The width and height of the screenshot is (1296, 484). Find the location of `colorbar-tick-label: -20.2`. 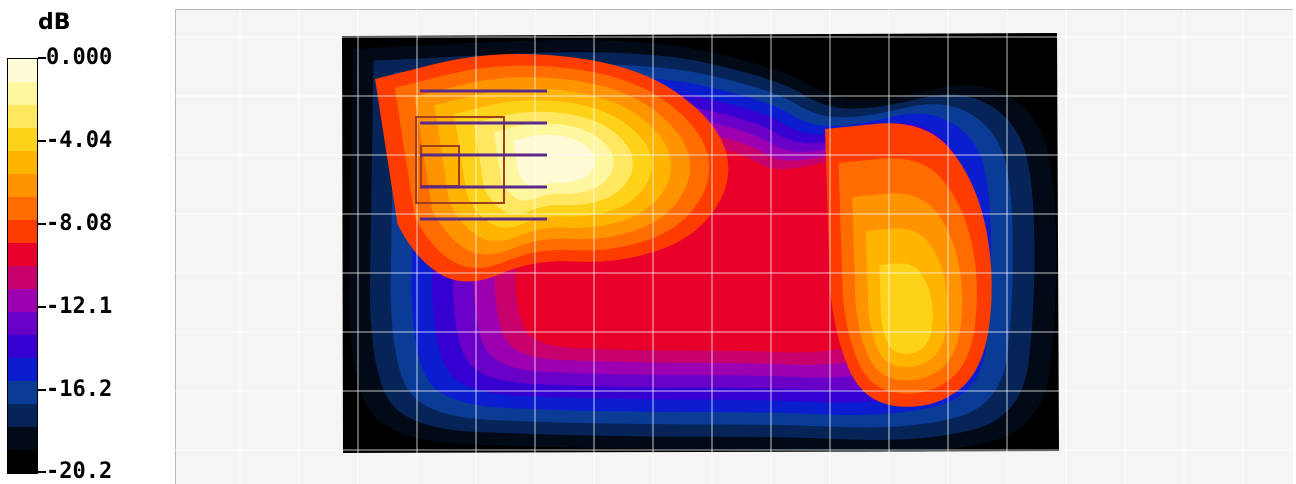

colorbar-tick-label: -20.2 is located at coordinates (79, 471).